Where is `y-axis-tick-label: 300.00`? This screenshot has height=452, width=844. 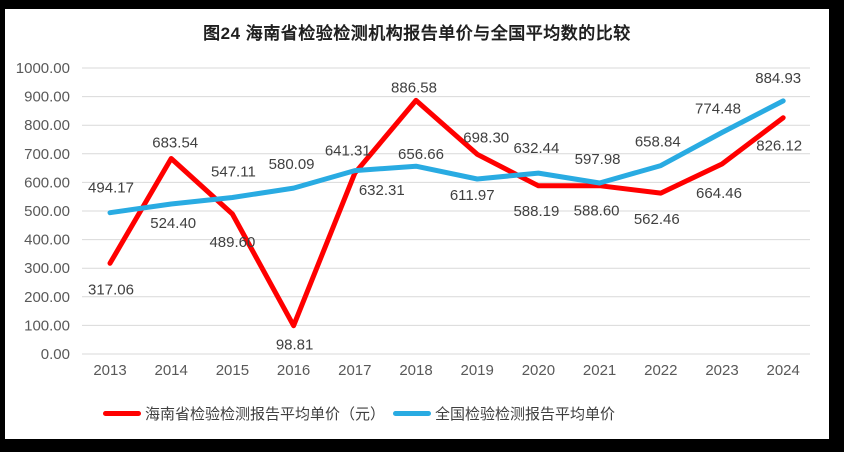
y-axis-tick-label: 300.00 is located at coordinates (47, 268).